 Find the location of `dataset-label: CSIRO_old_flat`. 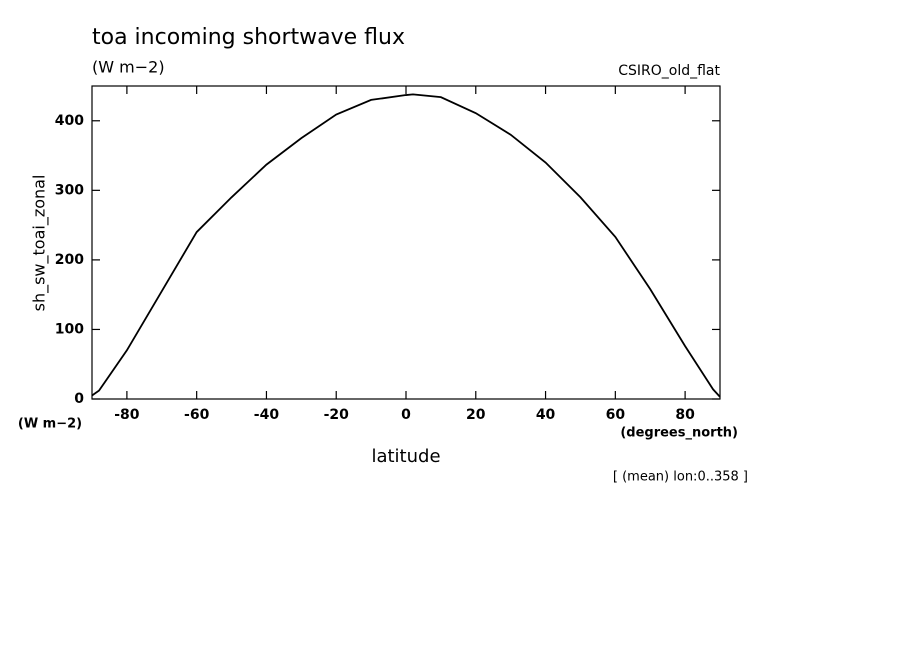

dataset-label: CSIRO_old_flat is located at coordinates (669, 71).